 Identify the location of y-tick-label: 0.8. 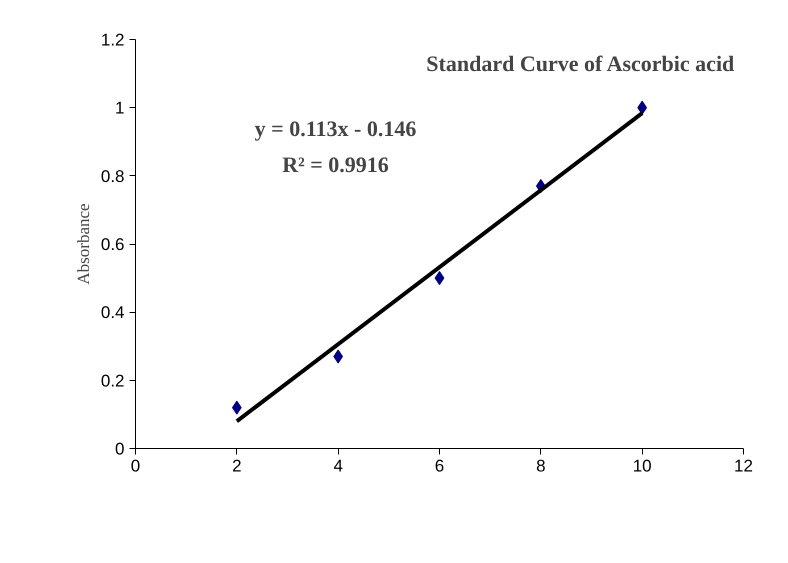
(112, 176).